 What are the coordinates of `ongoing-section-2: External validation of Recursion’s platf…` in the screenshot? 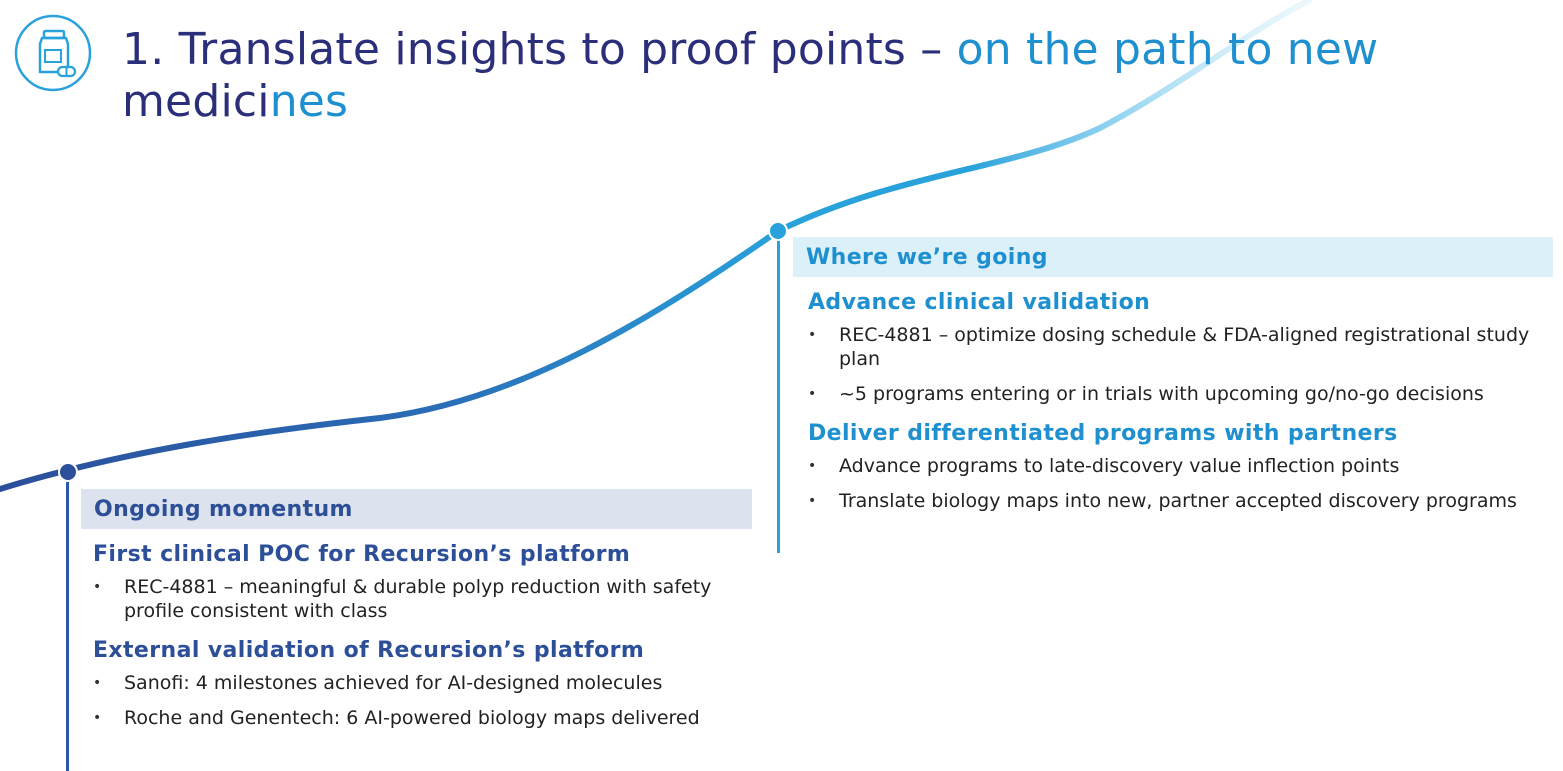 It's located at (416, 683).